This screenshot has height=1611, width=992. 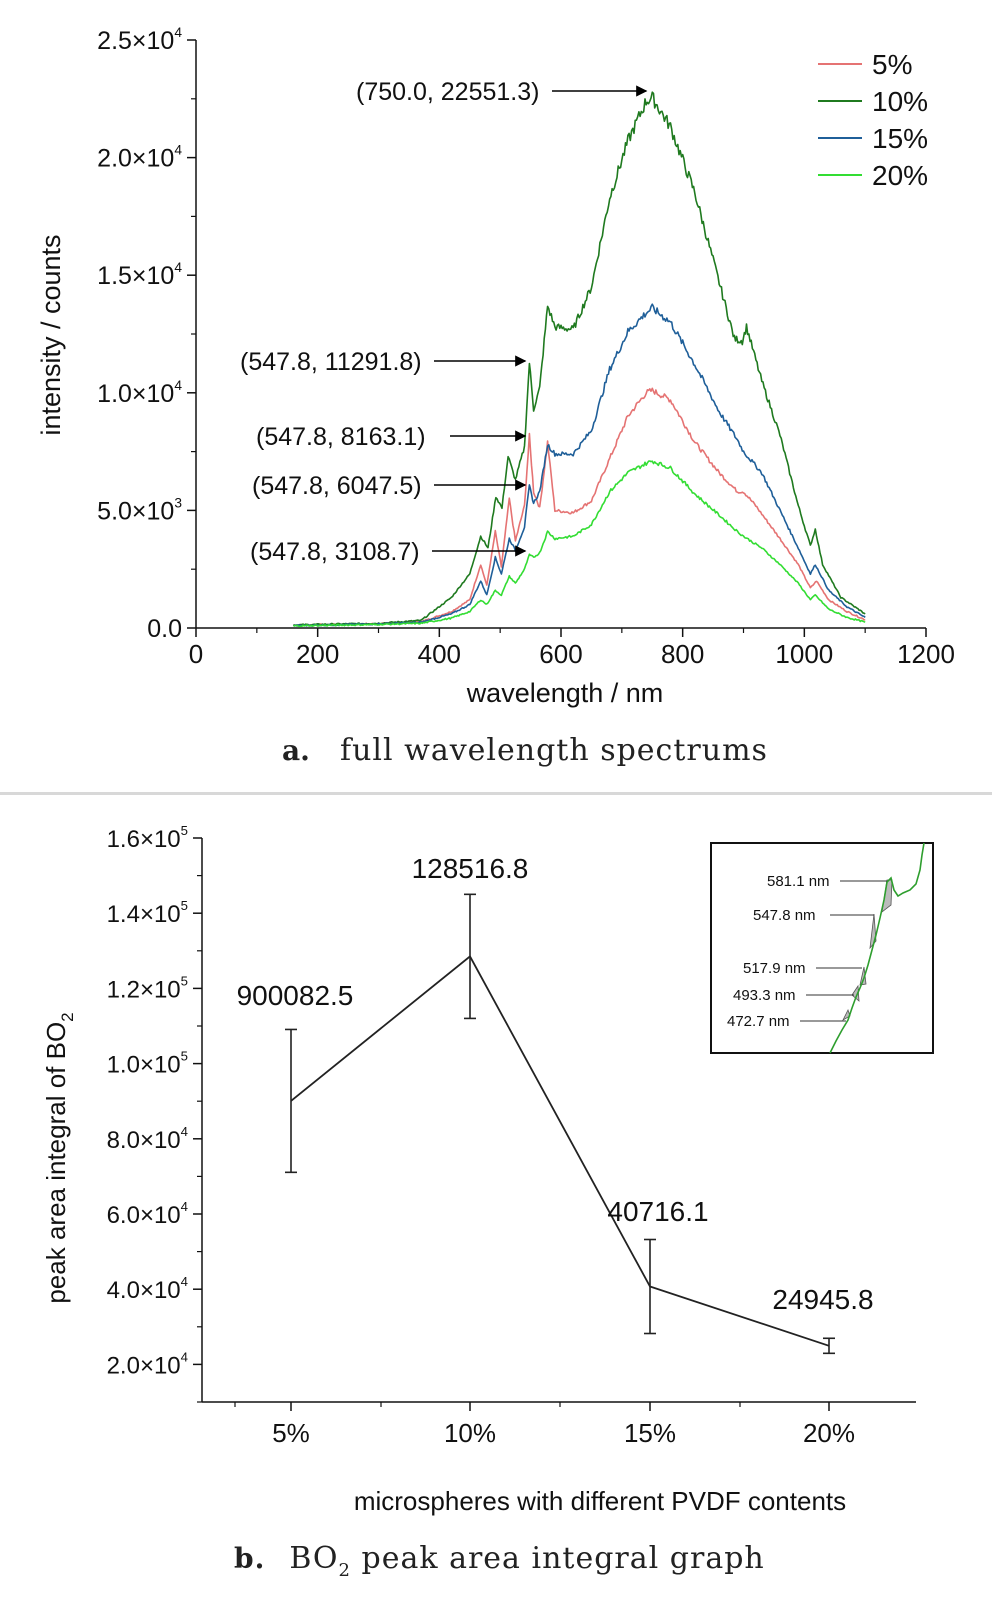 I want to click on spectrum-y-tick-label-mantissa: 1.0×10, so click(x=135, y=394).